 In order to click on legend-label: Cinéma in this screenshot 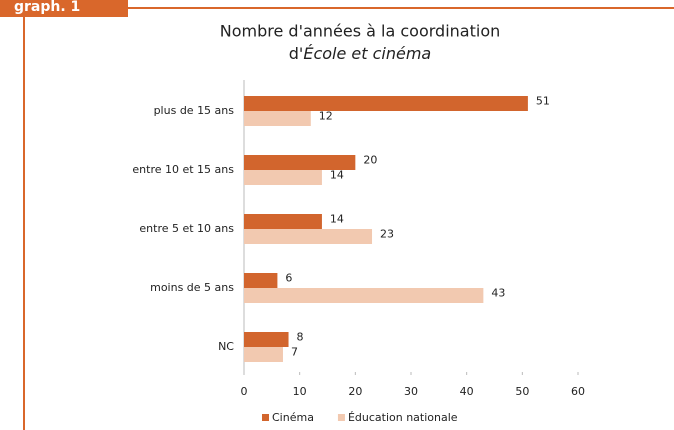, I will do `click(293, 417)`.